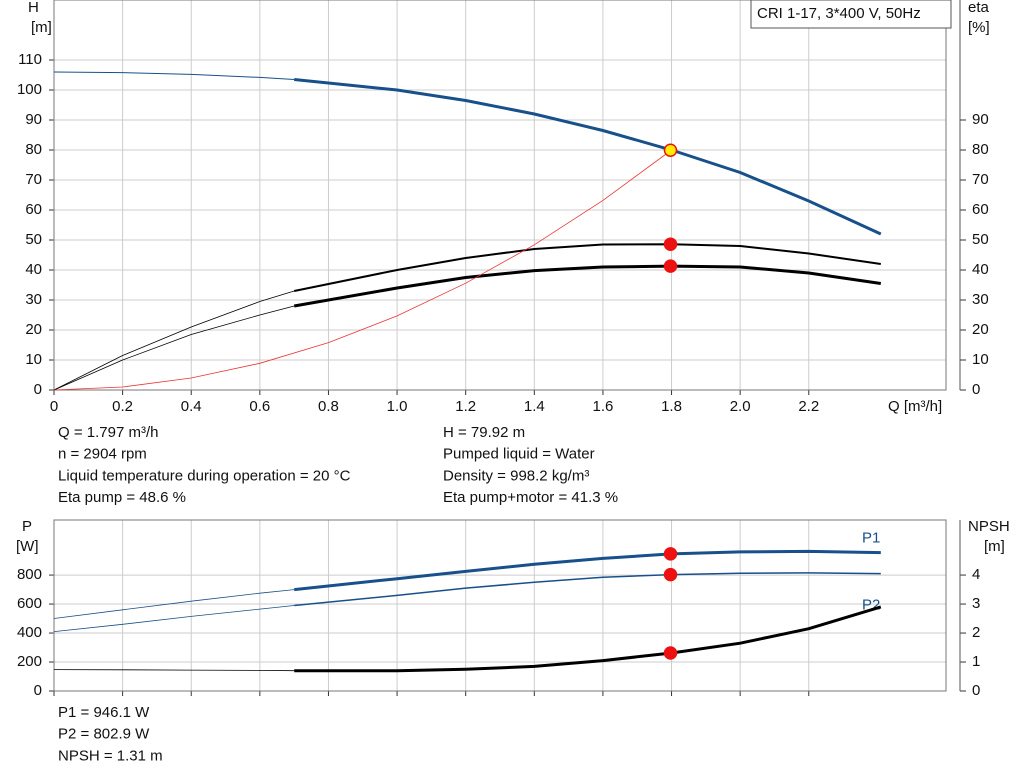  What do you see at coordinates (980, 299) in the screenshot?
I see `y2-tick-label: 30` at bounding box center [980, 299].